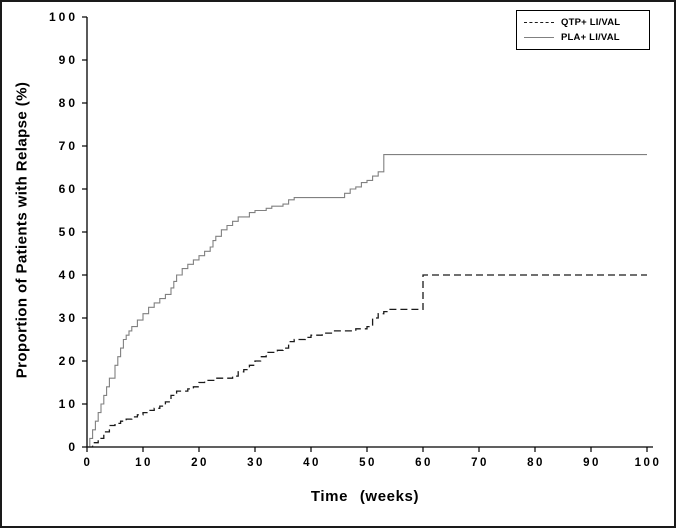 The height and width of the screenshot is (528, 676). I want to click on y-tick-label: 40, so click(68, 275).